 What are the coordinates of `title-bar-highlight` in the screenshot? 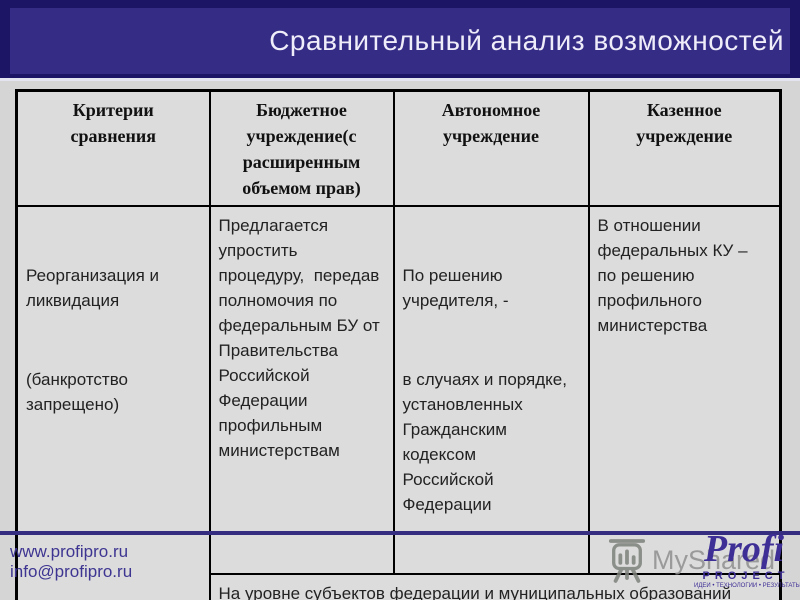 It's located at (400, 79).